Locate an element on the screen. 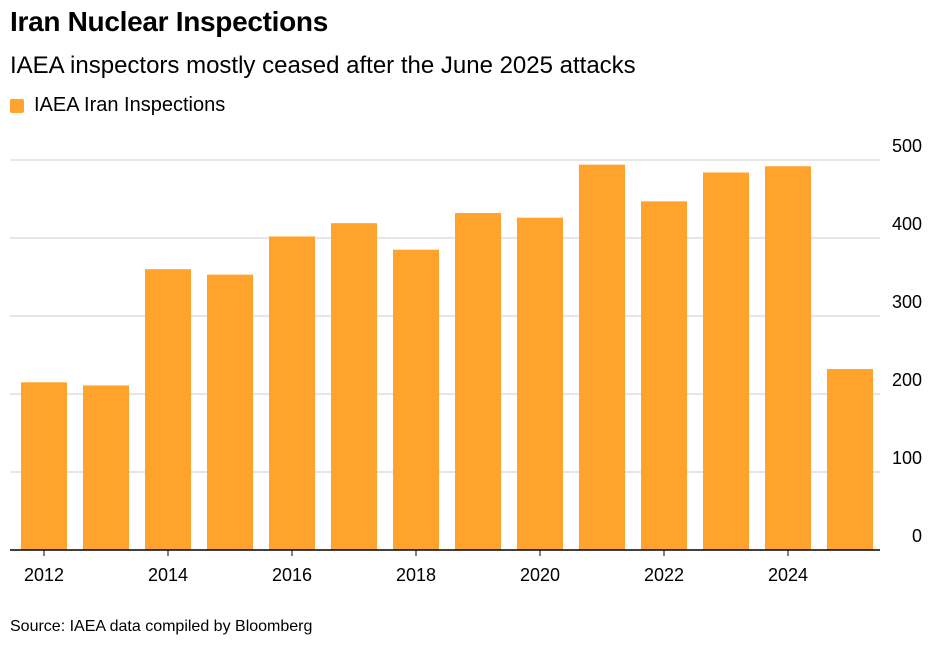  bar-2019 is located at coordinates (478, 382).